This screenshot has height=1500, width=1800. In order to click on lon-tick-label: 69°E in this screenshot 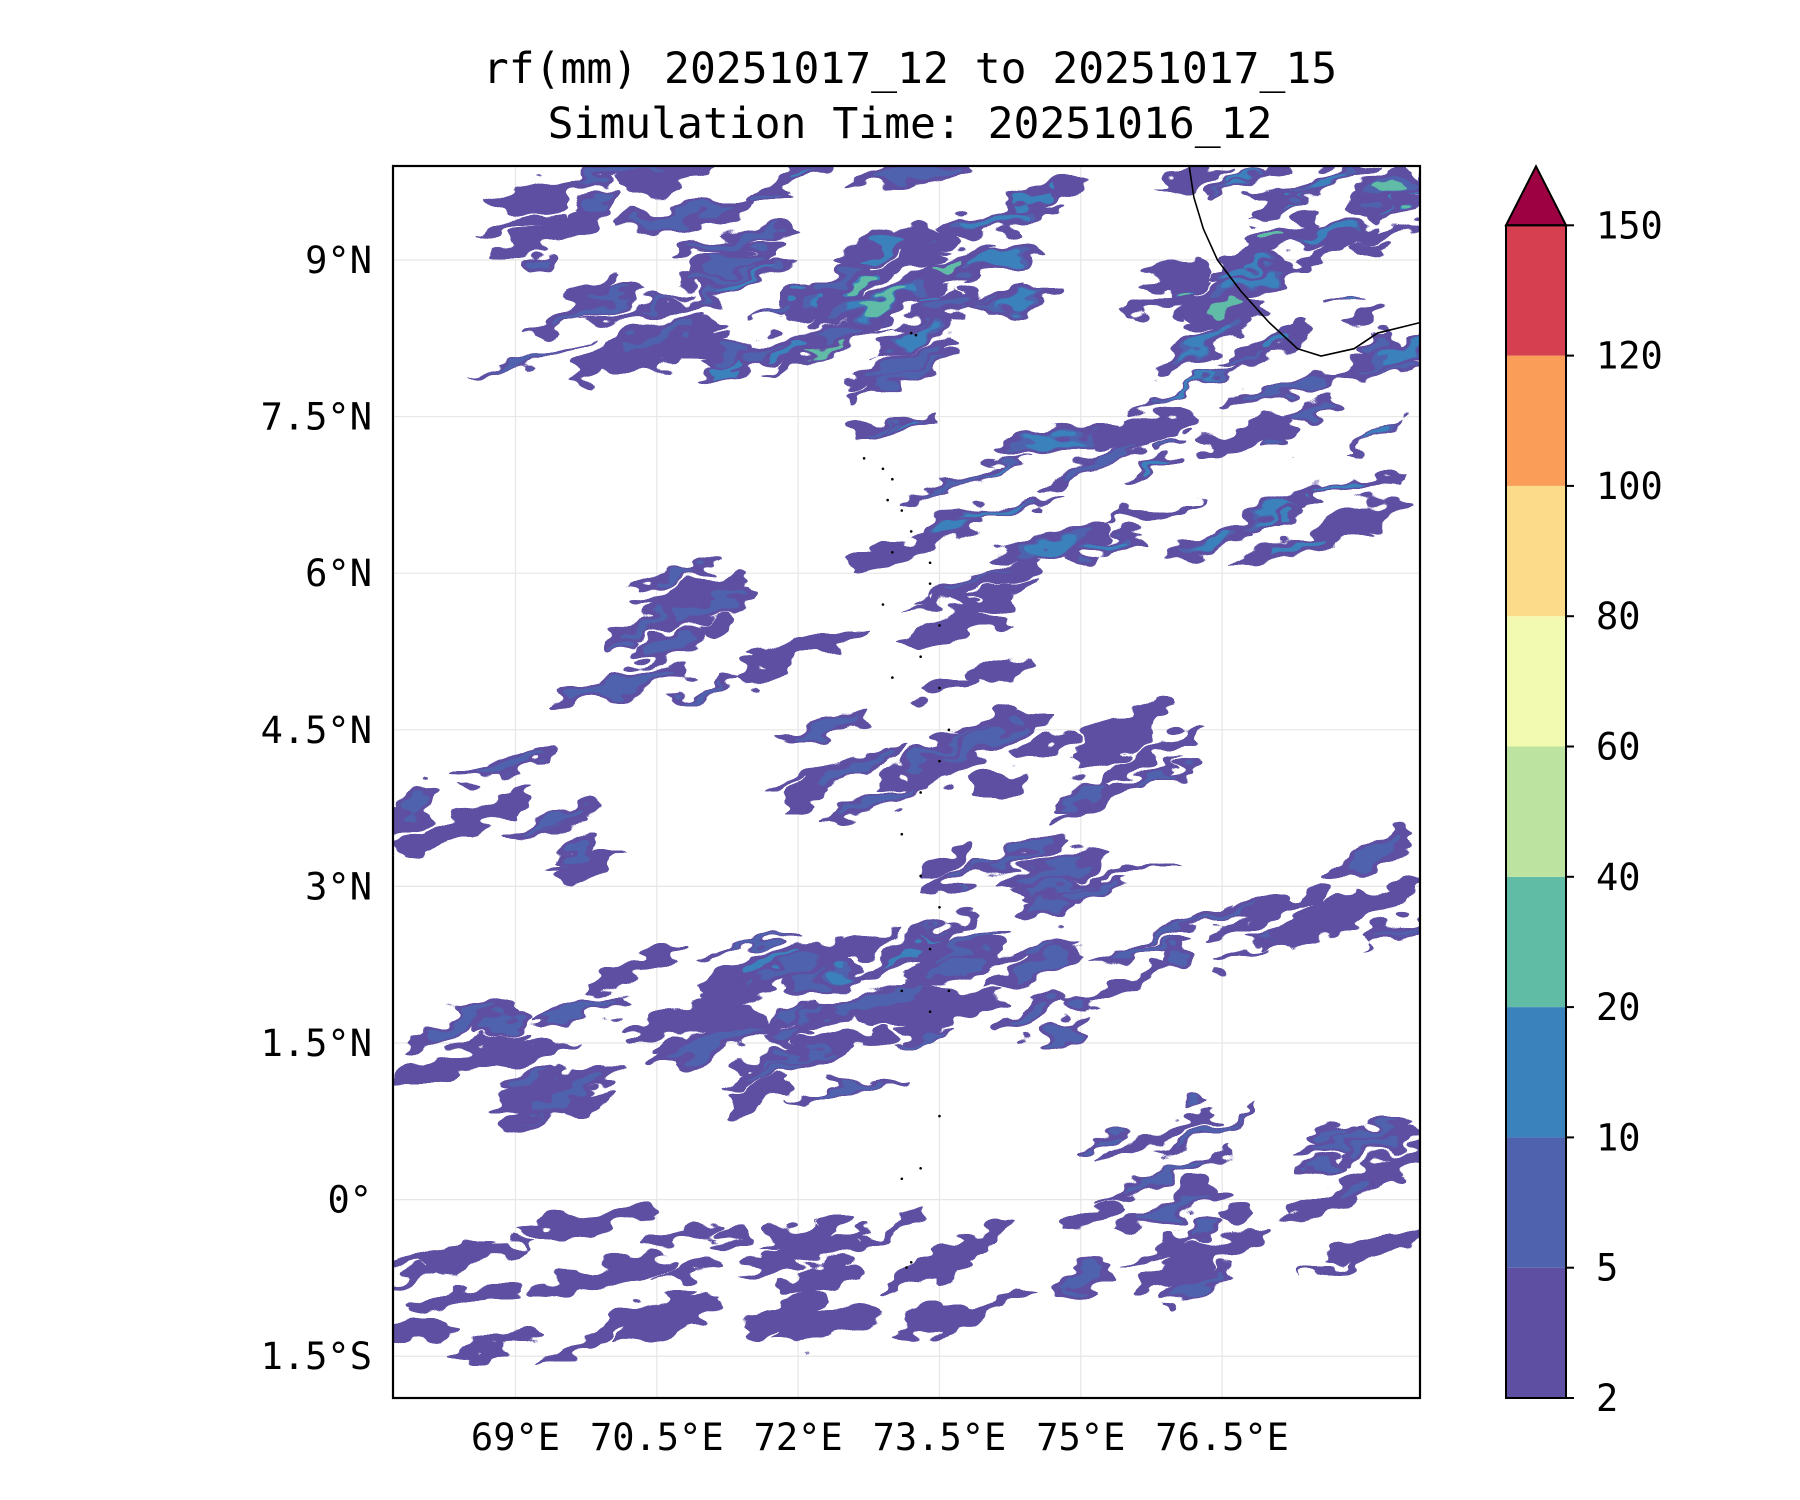, I will do `click(515, 1437)`.